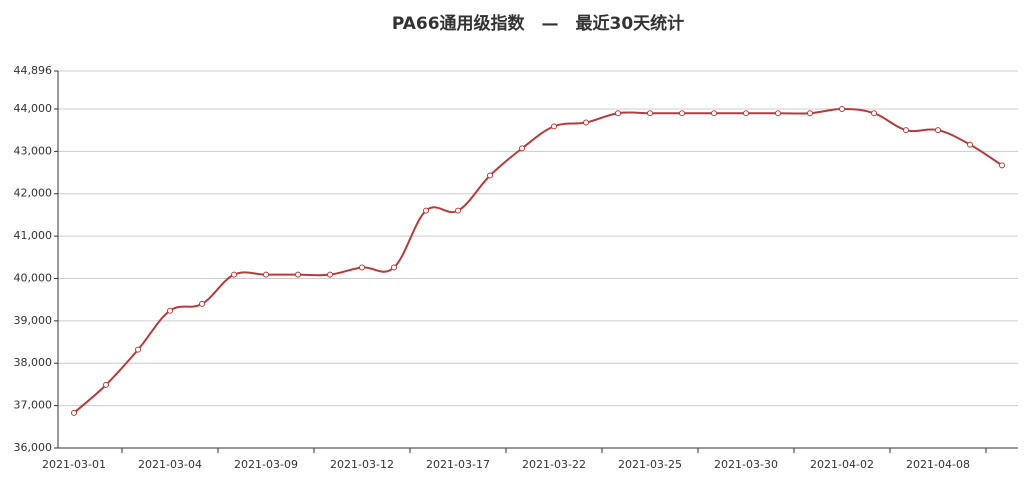 The width and height of the screenshot is (1033, 481). What do you see at coordinates (33, 235) in the screenshot?
I see `y-tick-label: 41,000` at bounding box center [33, 235].